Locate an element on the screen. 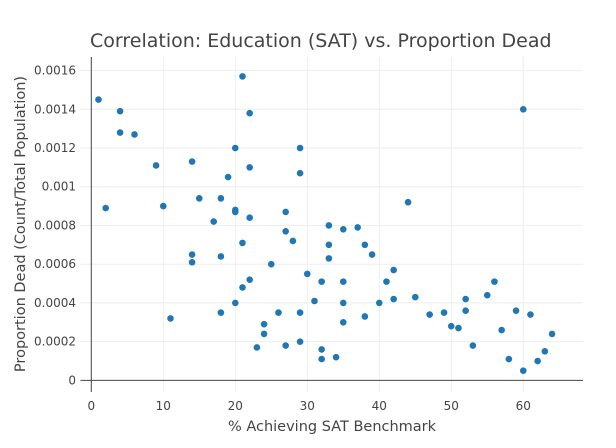  y-tick-label: 0 is located at coordinates (72, 380).